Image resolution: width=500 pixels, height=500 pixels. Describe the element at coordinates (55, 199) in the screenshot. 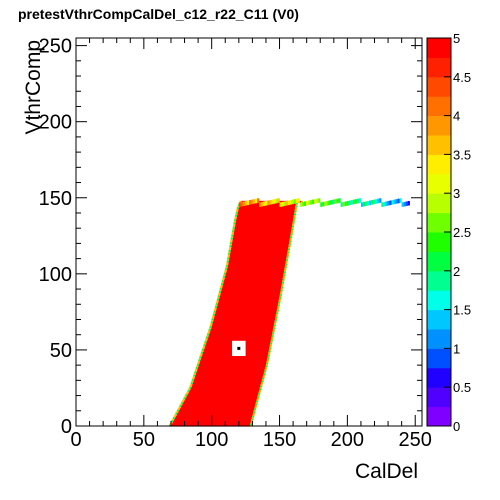

I see `y-tick-label: 150` at that location.